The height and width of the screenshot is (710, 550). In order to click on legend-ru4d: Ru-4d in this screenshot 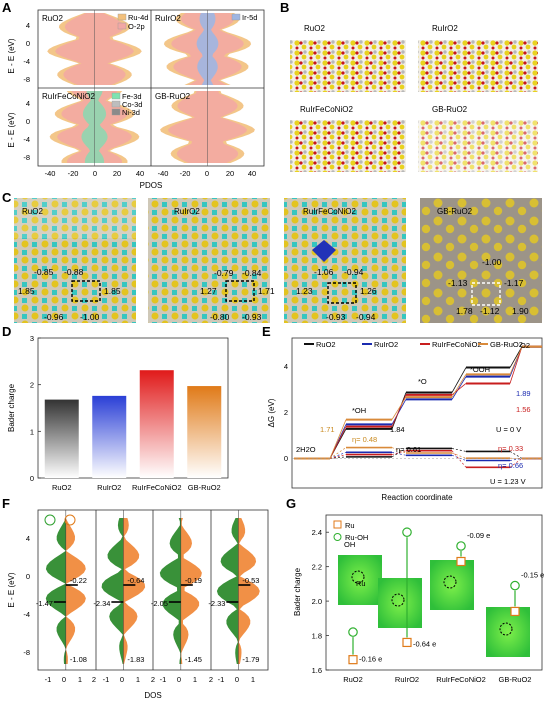, I will do `click(138, 17)`.